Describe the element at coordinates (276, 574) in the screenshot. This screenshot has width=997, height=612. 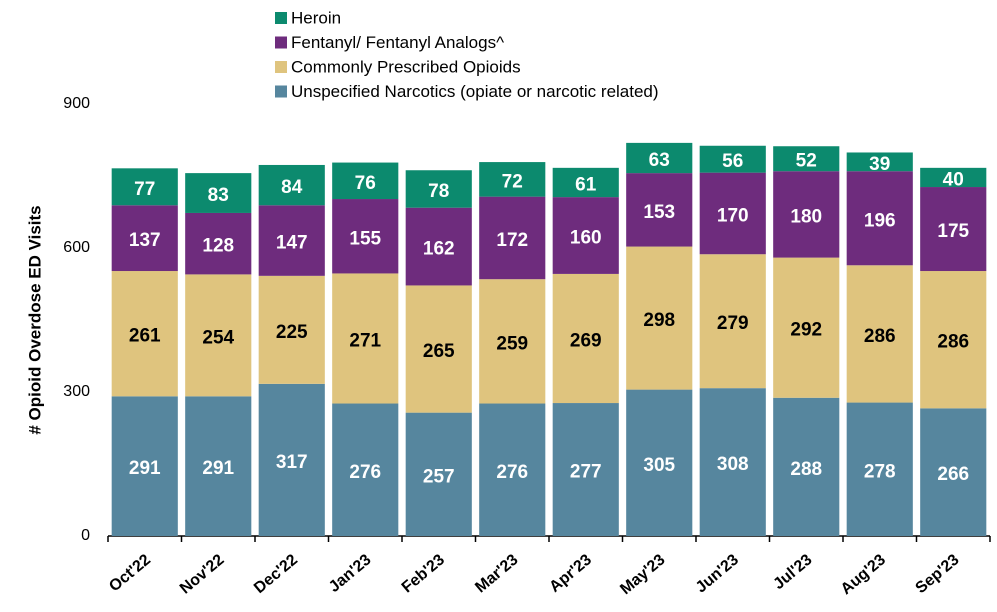
I see `x-tick-label: Dec'22` at that location.